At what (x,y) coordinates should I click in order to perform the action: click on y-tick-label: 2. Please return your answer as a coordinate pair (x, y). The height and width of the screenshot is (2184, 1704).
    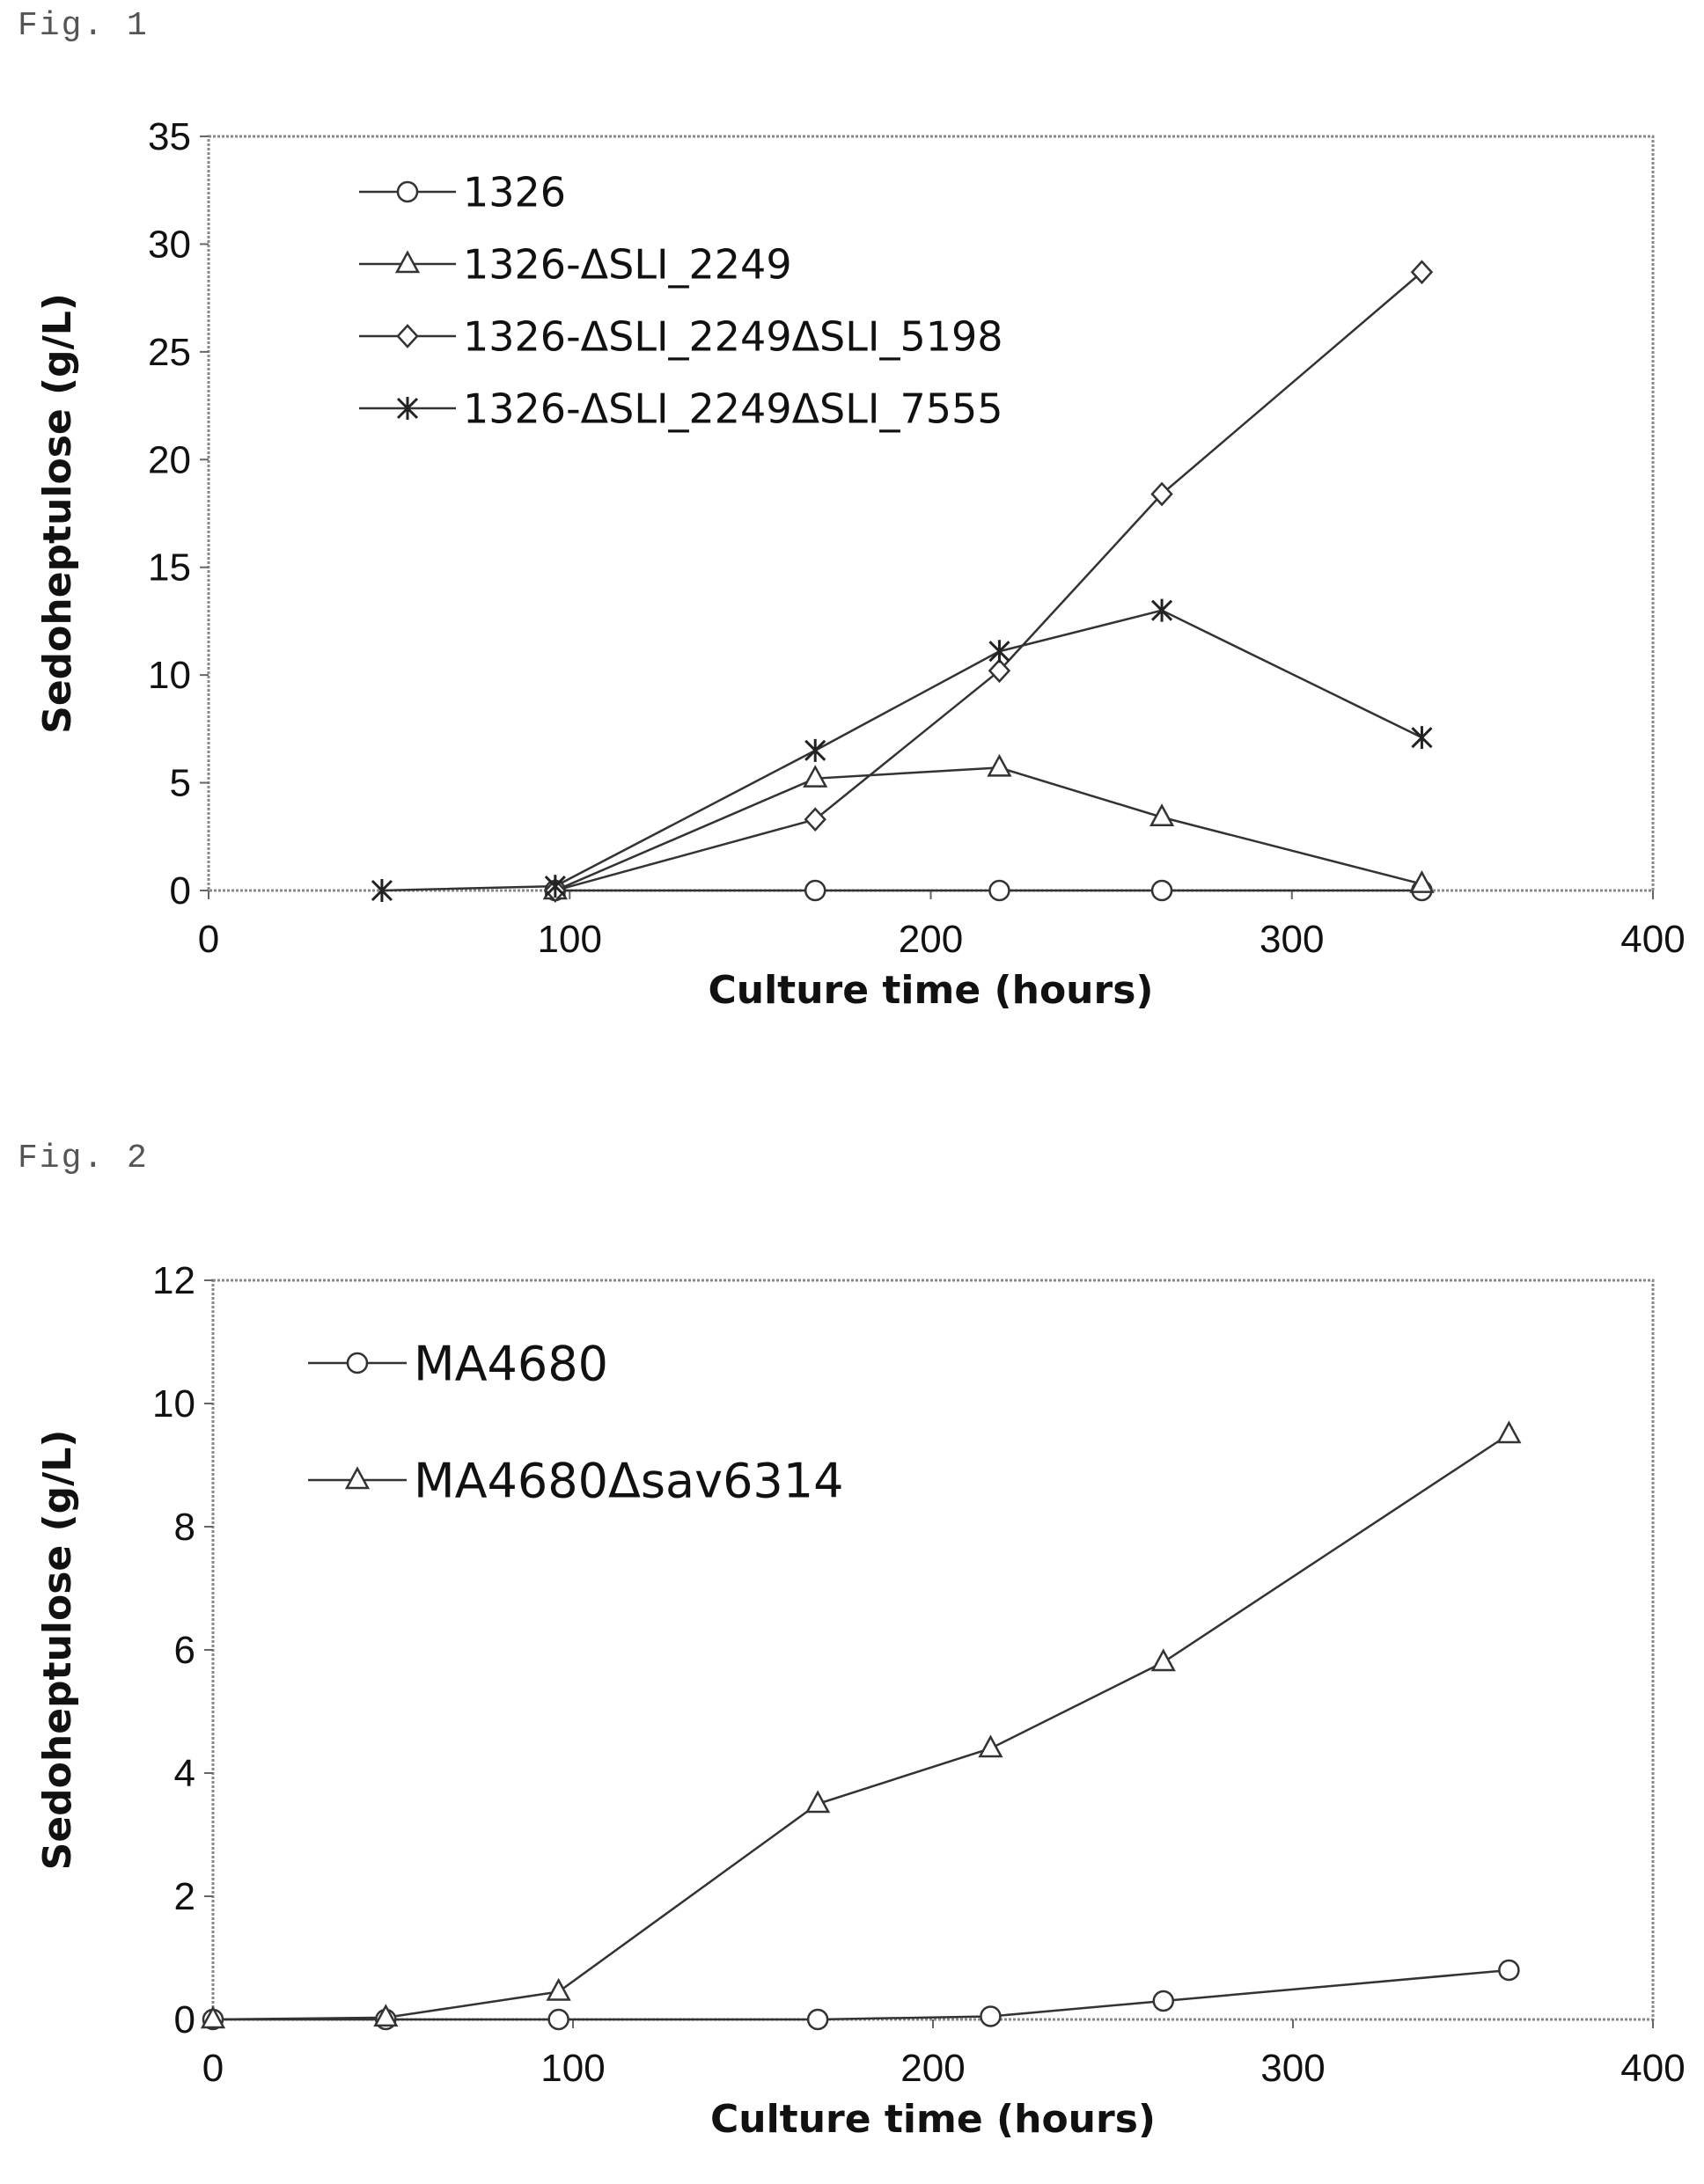
    Looking at the image, I should click on (184, 1896).